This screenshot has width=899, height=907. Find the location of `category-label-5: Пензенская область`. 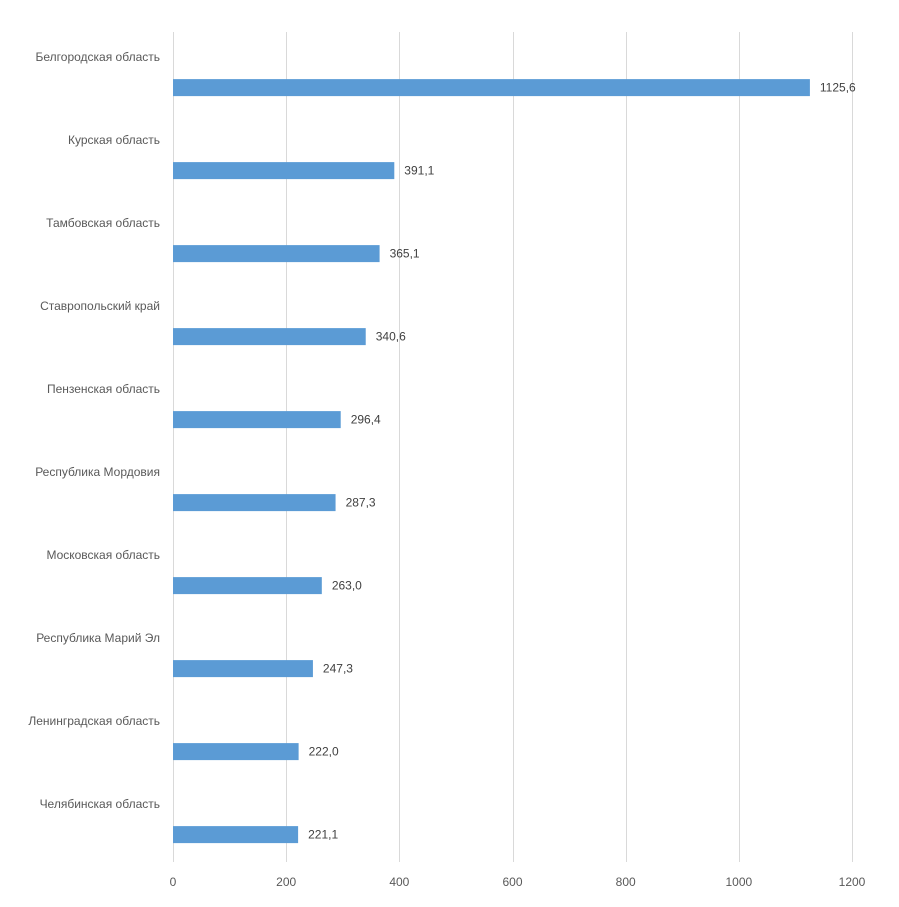

category-label-5: Пензенская область is located at coordinates (103, 389).